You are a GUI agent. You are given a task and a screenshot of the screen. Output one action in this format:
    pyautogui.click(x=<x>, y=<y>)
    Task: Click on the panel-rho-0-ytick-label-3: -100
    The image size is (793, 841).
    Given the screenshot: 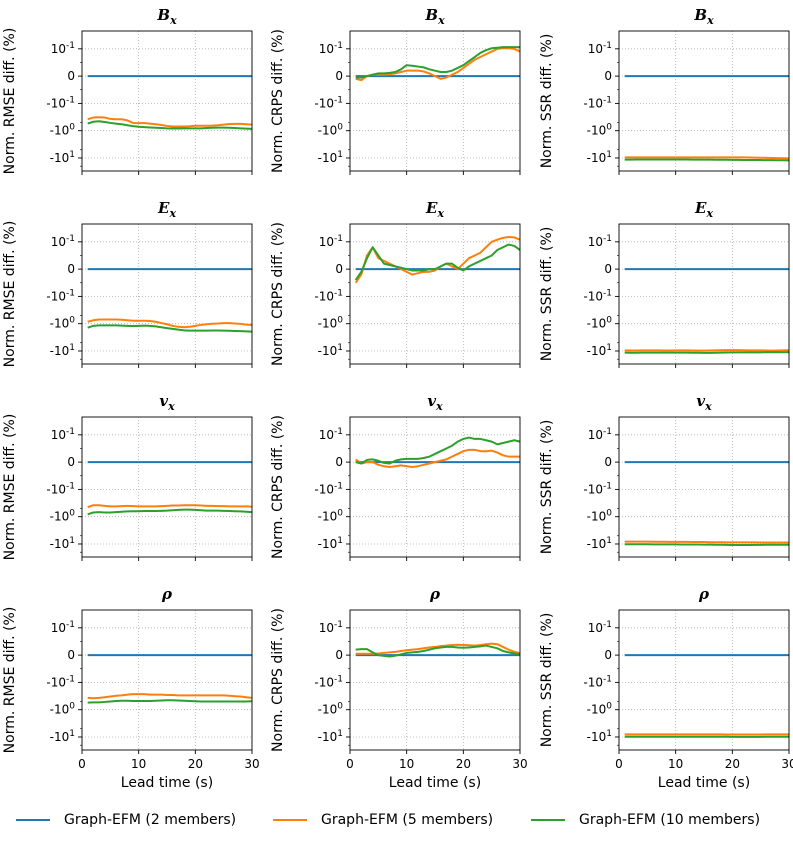 What is the action you would take?
    pyautogui.click(x=63, y=709)
    